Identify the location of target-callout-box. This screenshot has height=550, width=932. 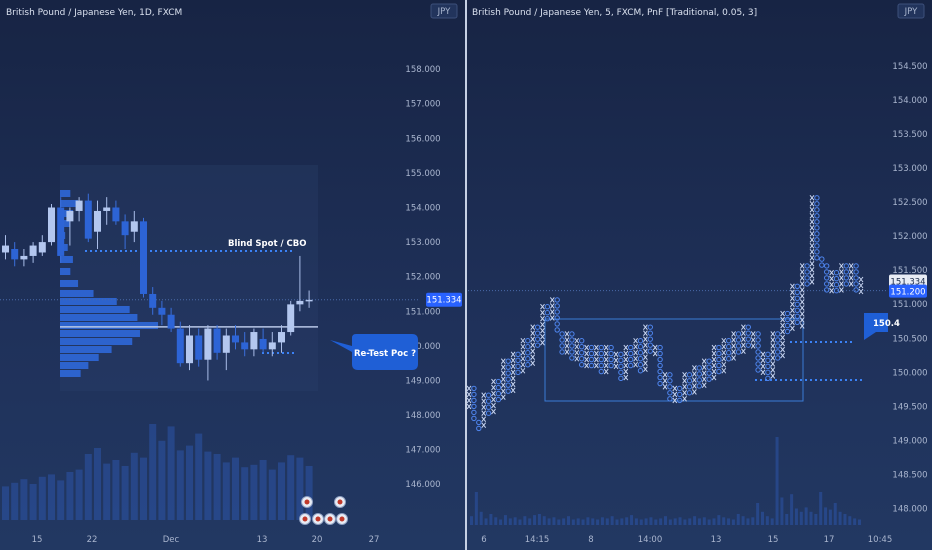
(876, 326).